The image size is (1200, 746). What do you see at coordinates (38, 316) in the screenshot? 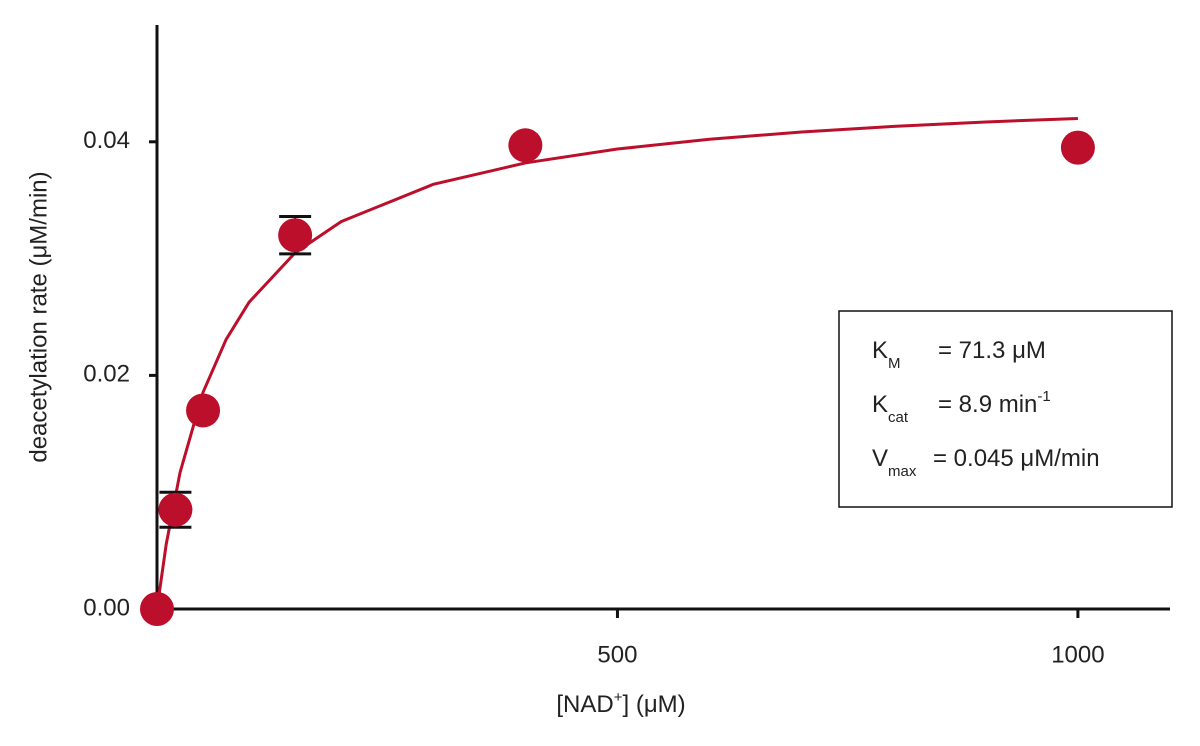
I see `y-axis-label: deacetylation rate (μM/min)` at bounding box center [38, 316].